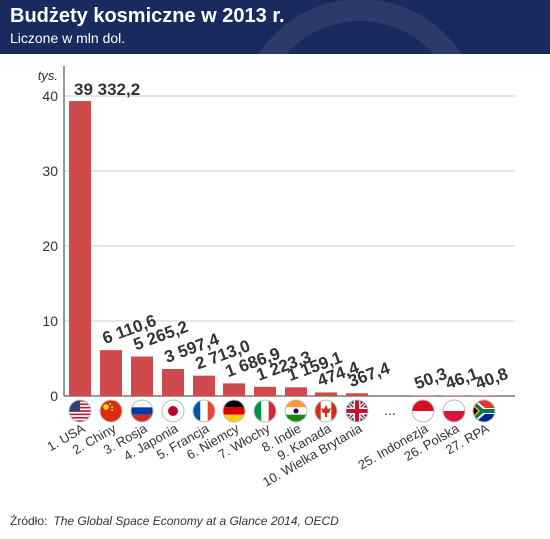  Describe the element at coordinates (265, 411) in the screenshot. I see `italy-flag-icon` at that location.